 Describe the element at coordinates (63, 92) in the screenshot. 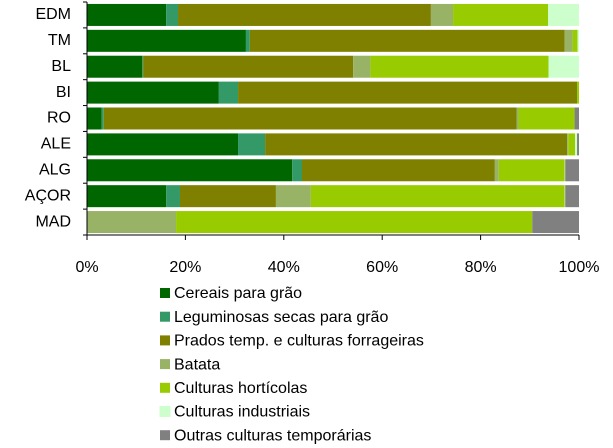

I see `y-tick-label: BI` at that location.